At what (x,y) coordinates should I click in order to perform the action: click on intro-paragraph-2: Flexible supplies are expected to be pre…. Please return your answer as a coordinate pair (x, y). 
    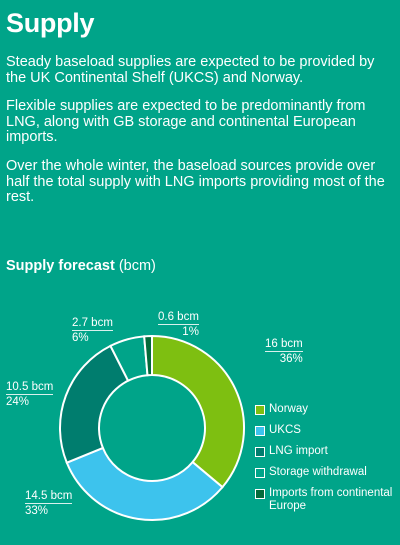
    Looking at the image, I should click on (186, 121).